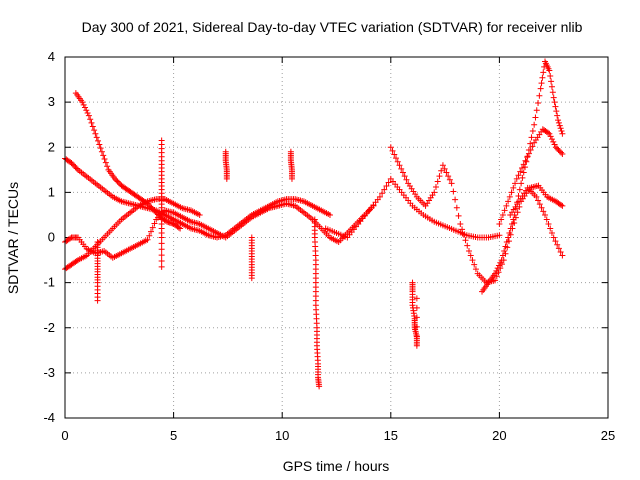 The height and width of the screenshot is (480, 640). I want to click on x-tick-label: 5, so click(173, 435).